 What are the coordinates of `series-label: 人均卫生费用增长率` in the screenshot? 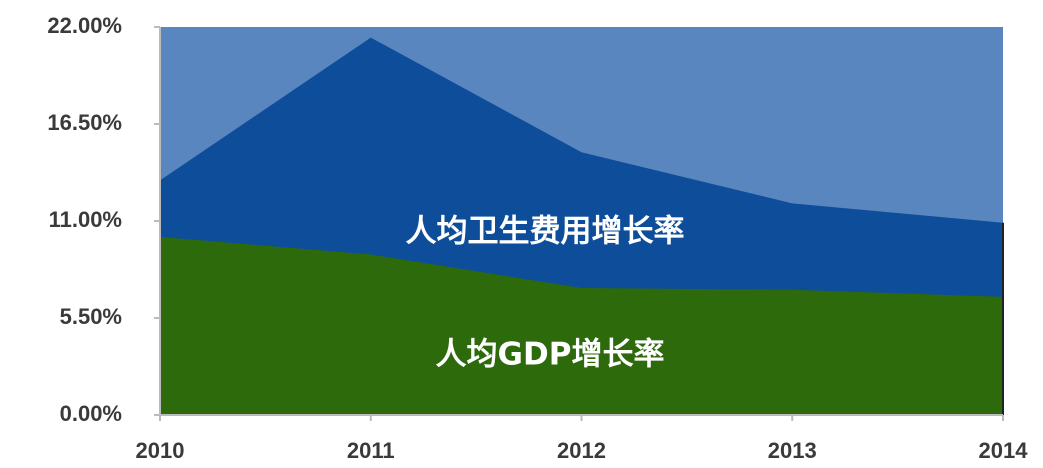 It's located at (545, 232).